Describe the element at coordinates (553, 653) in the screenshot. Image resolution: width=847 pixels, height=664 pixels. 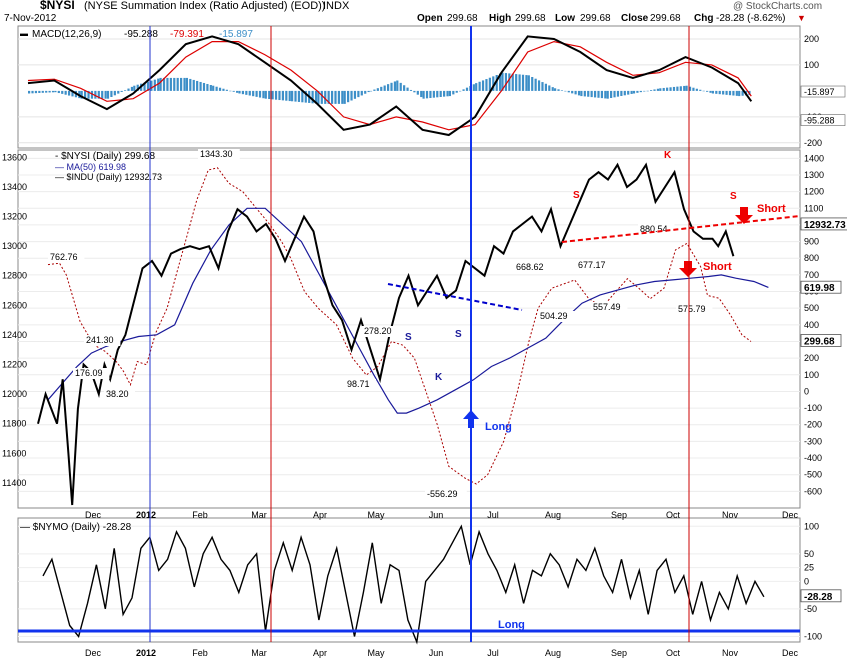
I see `x-tick-label-bottom: Aug` at that location.